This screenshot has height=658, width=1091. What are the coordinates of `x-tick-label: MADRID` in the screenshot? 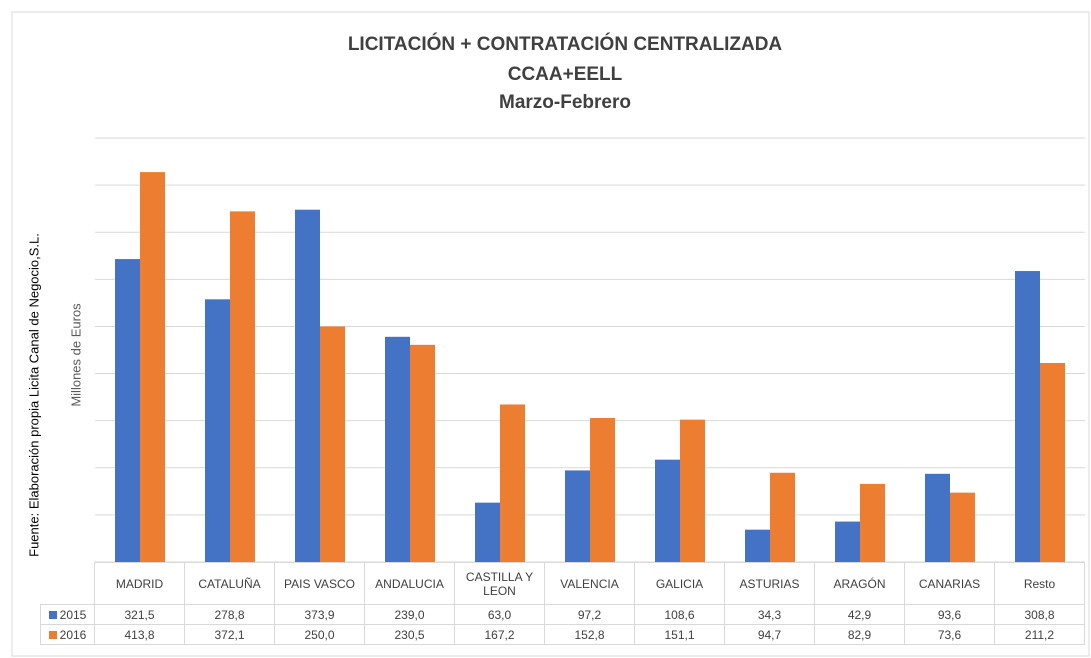 It's located at (140, 583).